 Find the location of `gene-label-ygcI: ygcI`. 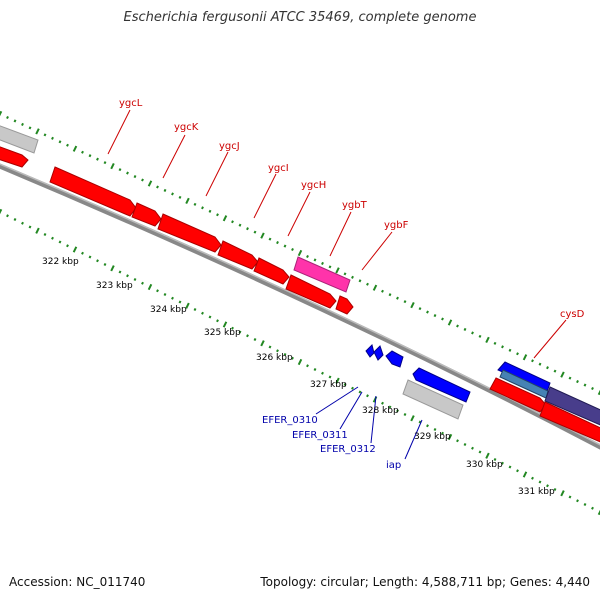

gene-label-ygcI: ygcI is located at coordinates (278, 168).